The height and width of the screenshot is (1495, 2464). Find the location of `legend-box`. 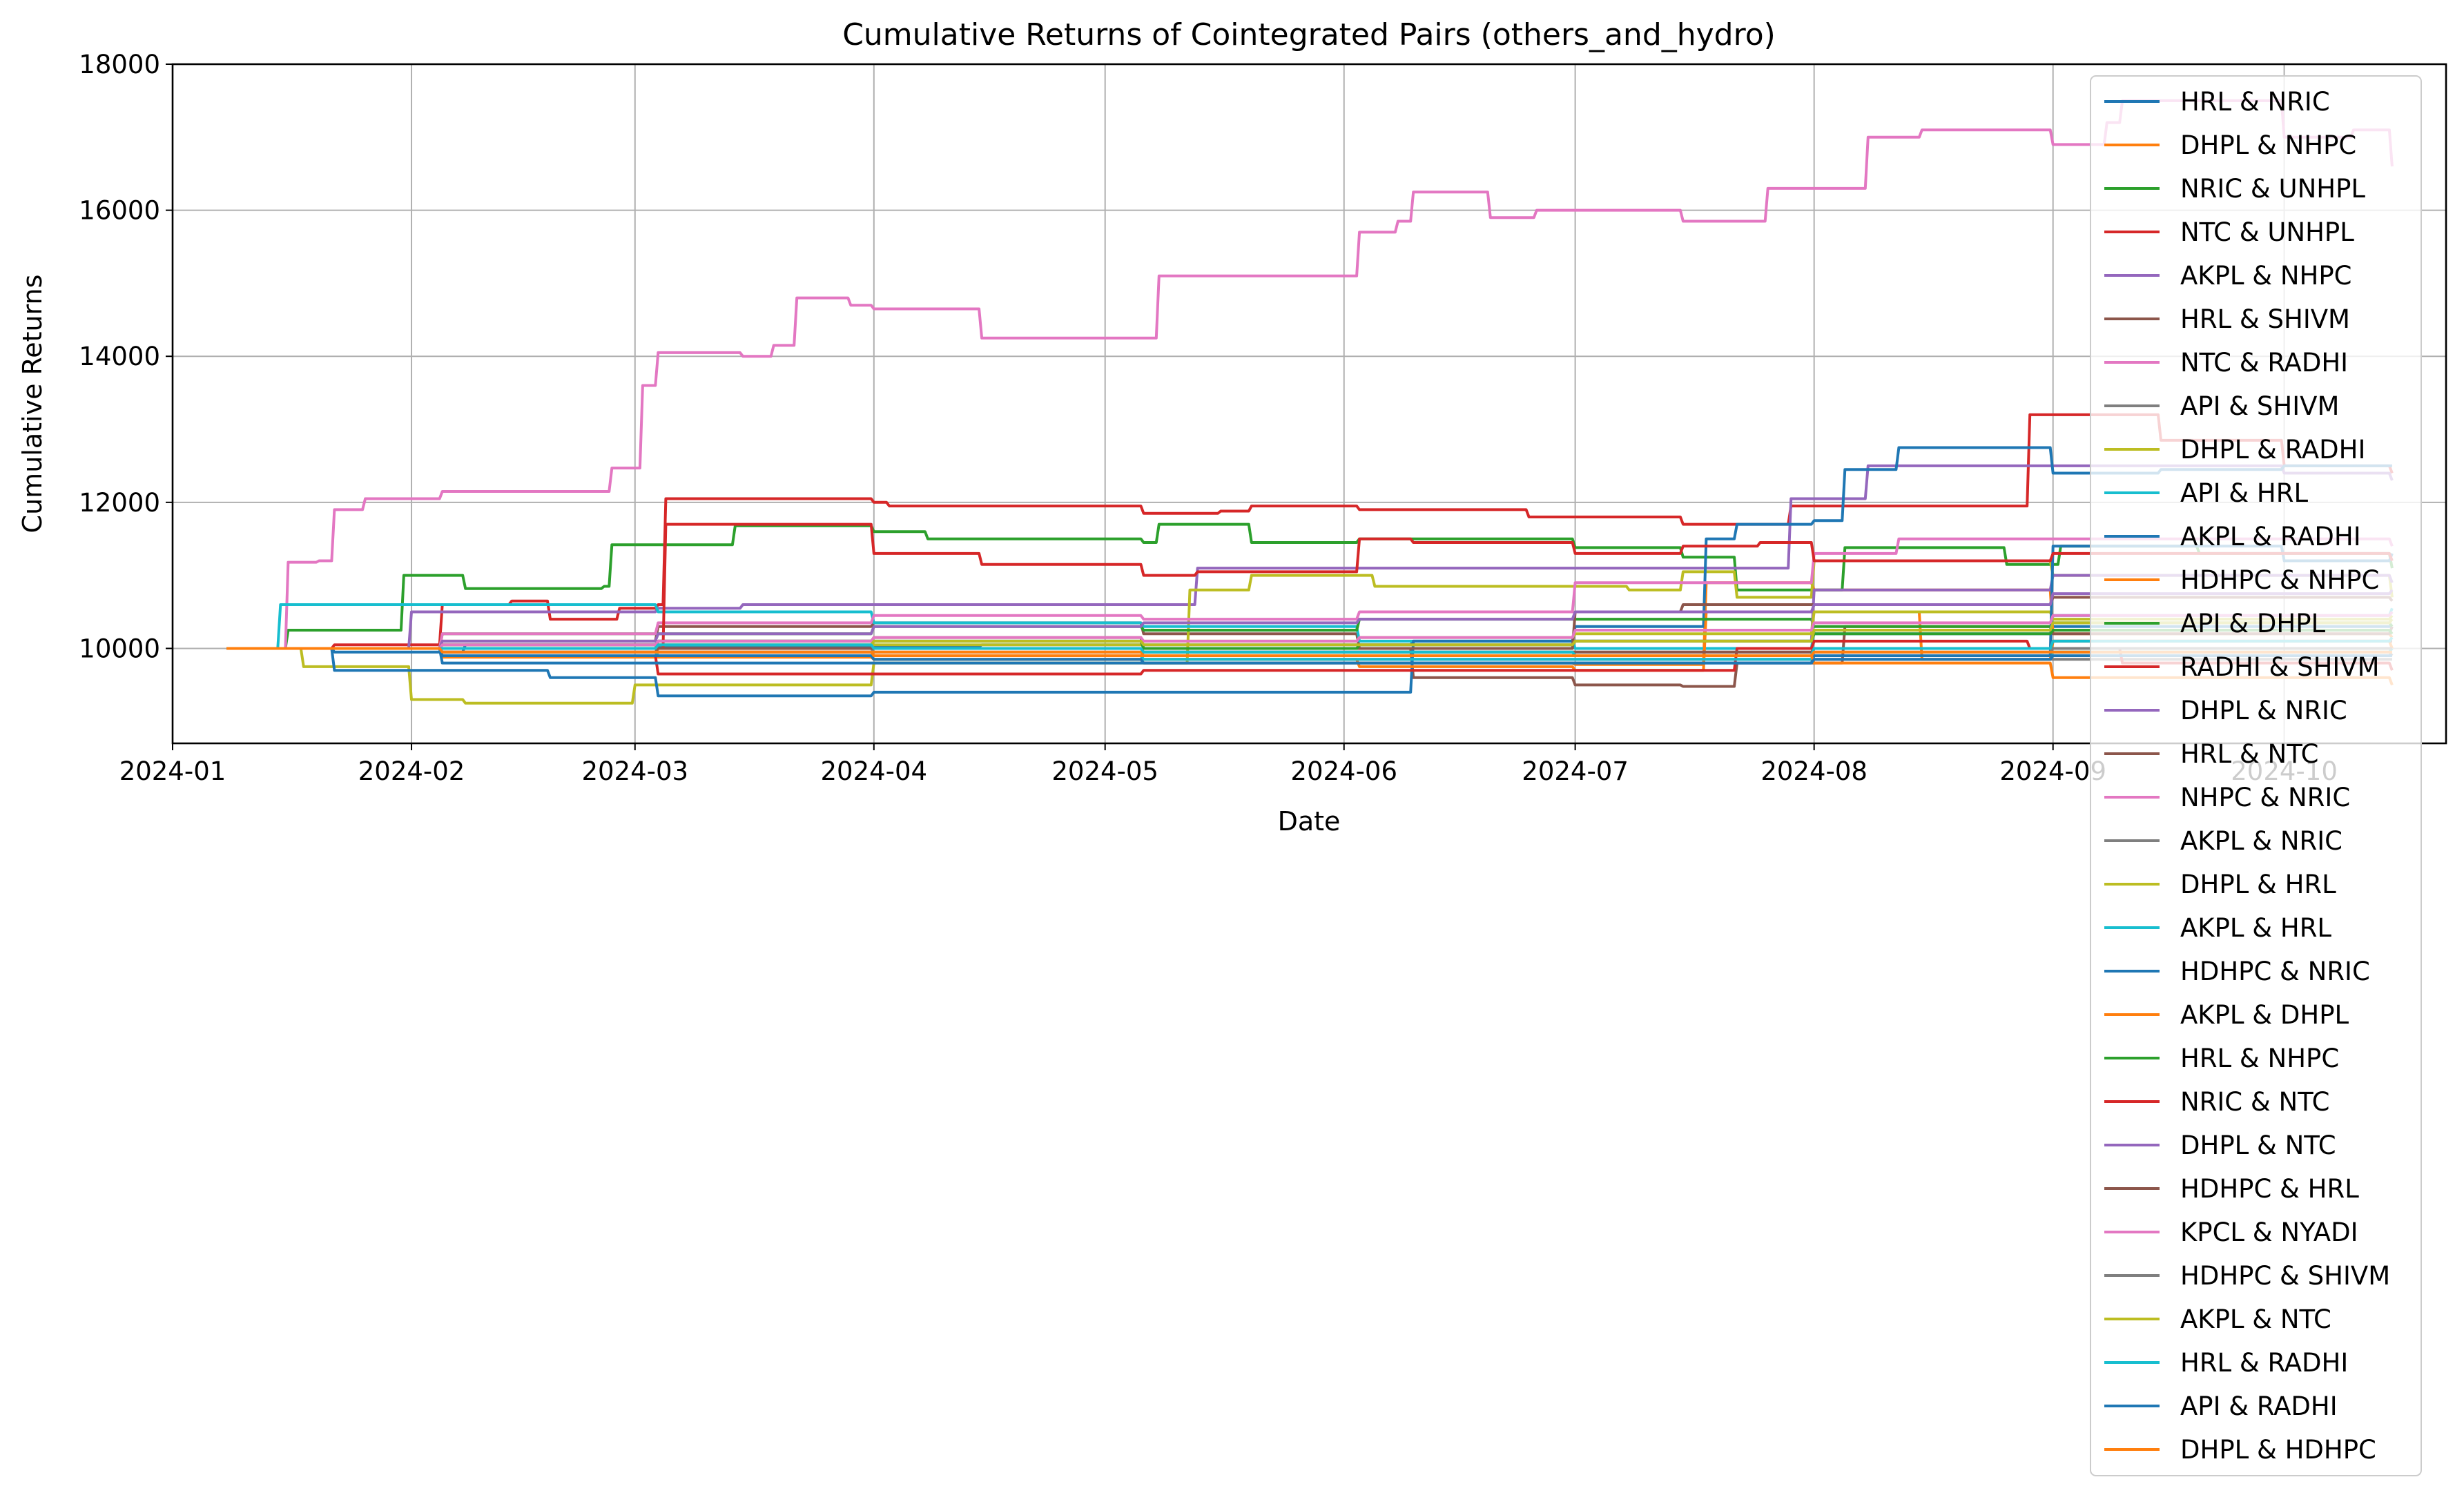

legend-box is located at coordinates (2256, 775).